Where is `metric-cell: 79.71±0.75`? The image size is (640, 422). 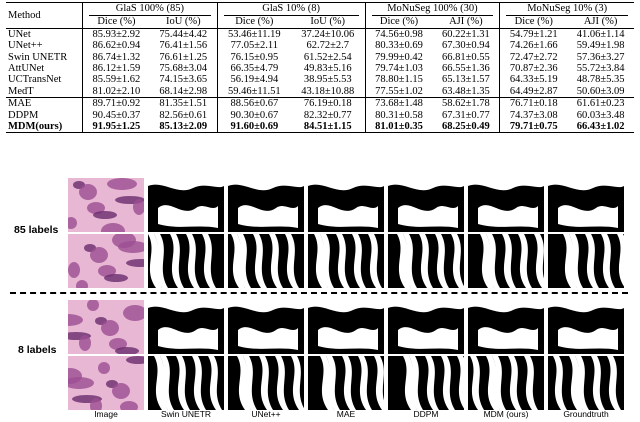
metric-cell: 79.71±0.75 is located at coordinates (533, 127).